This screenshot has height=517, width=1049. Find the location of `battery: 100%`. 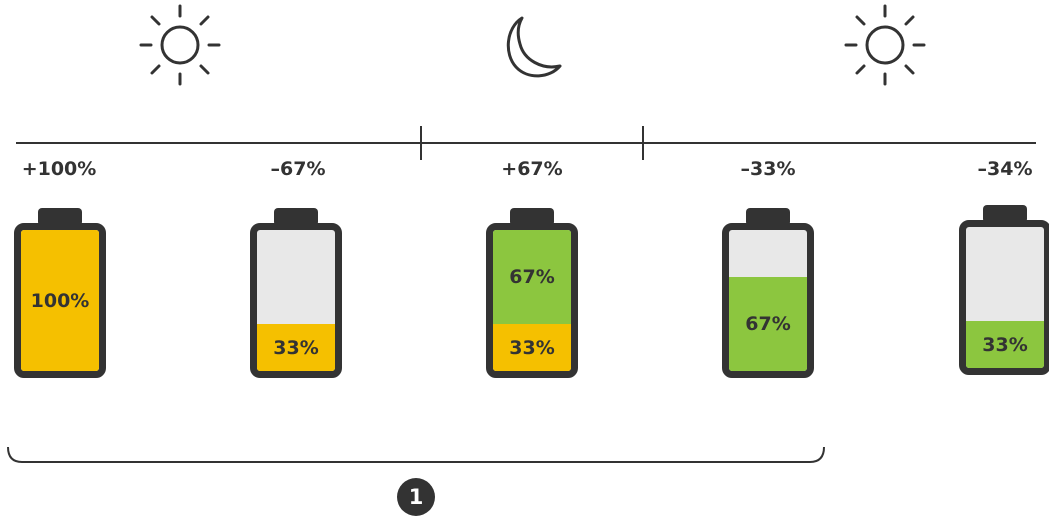

battery: 100% is located at coordinates (60, 293).